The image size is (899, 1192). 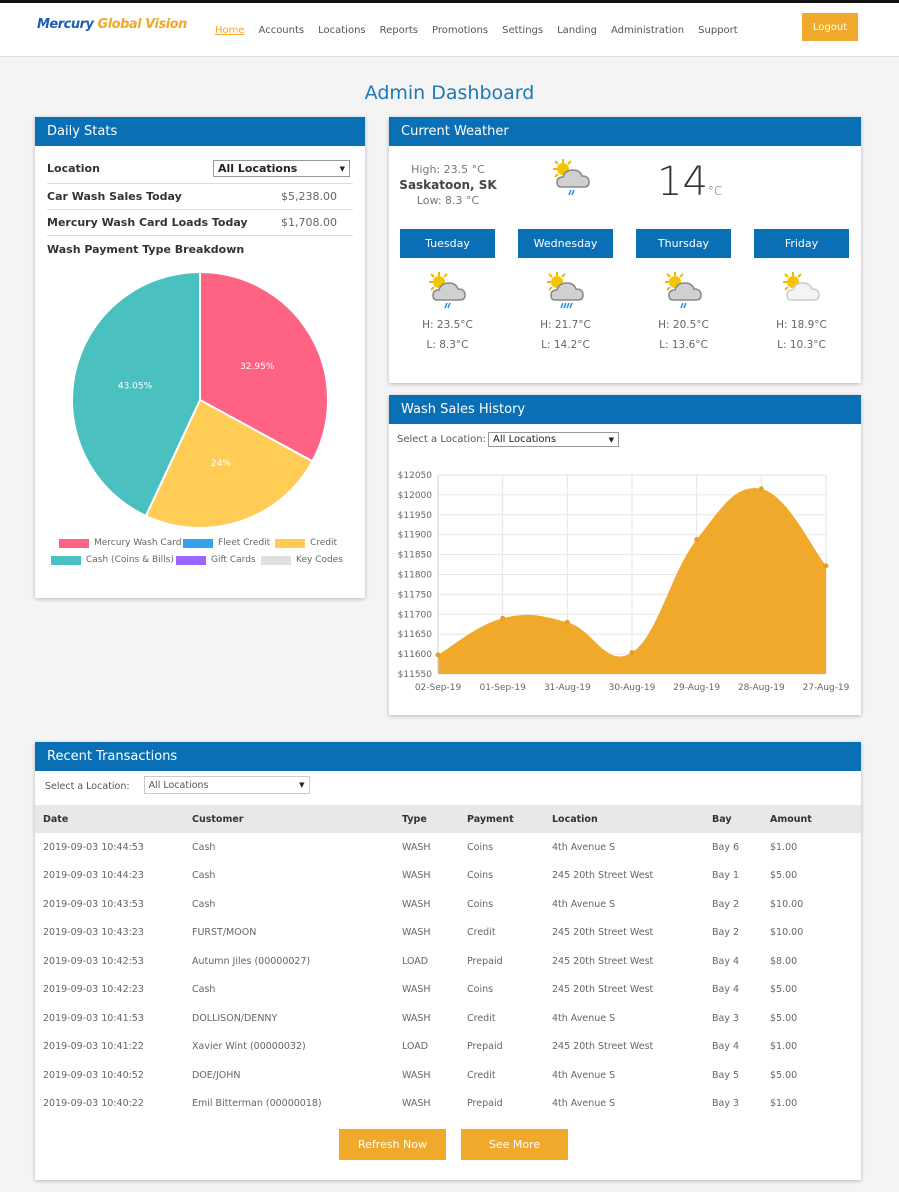 I want to click on cell-customer: Autumn Jiles (00000027), so click(x=251, y=961).